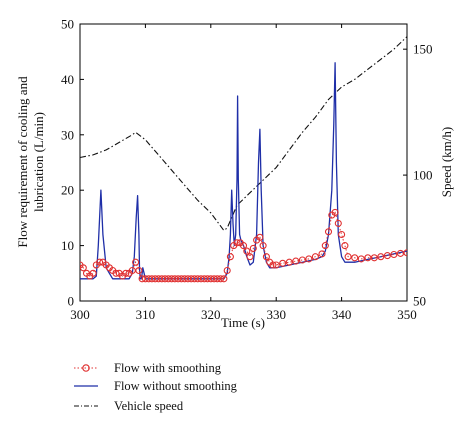 The width and height of the screenshot is (474, 432). I want to click on left-y-axis-title-line2: lubrication (L/min), so click(38, 162).